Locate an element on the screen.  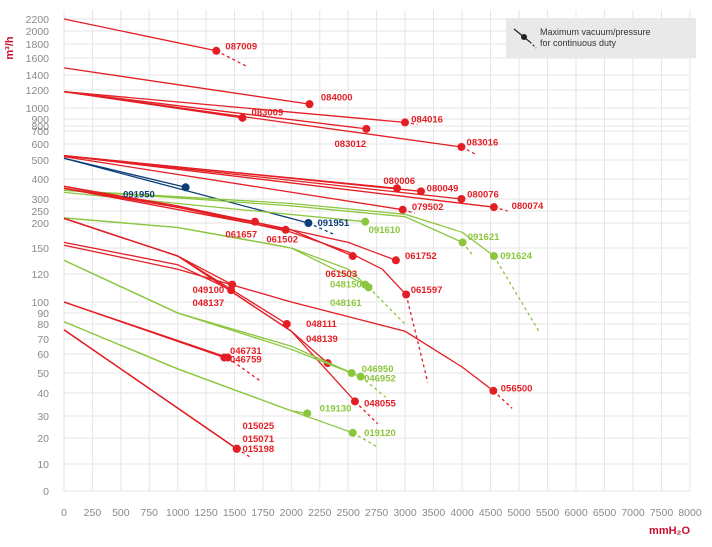
series-label-048161: 048161 is located at coordinates (346, 303).